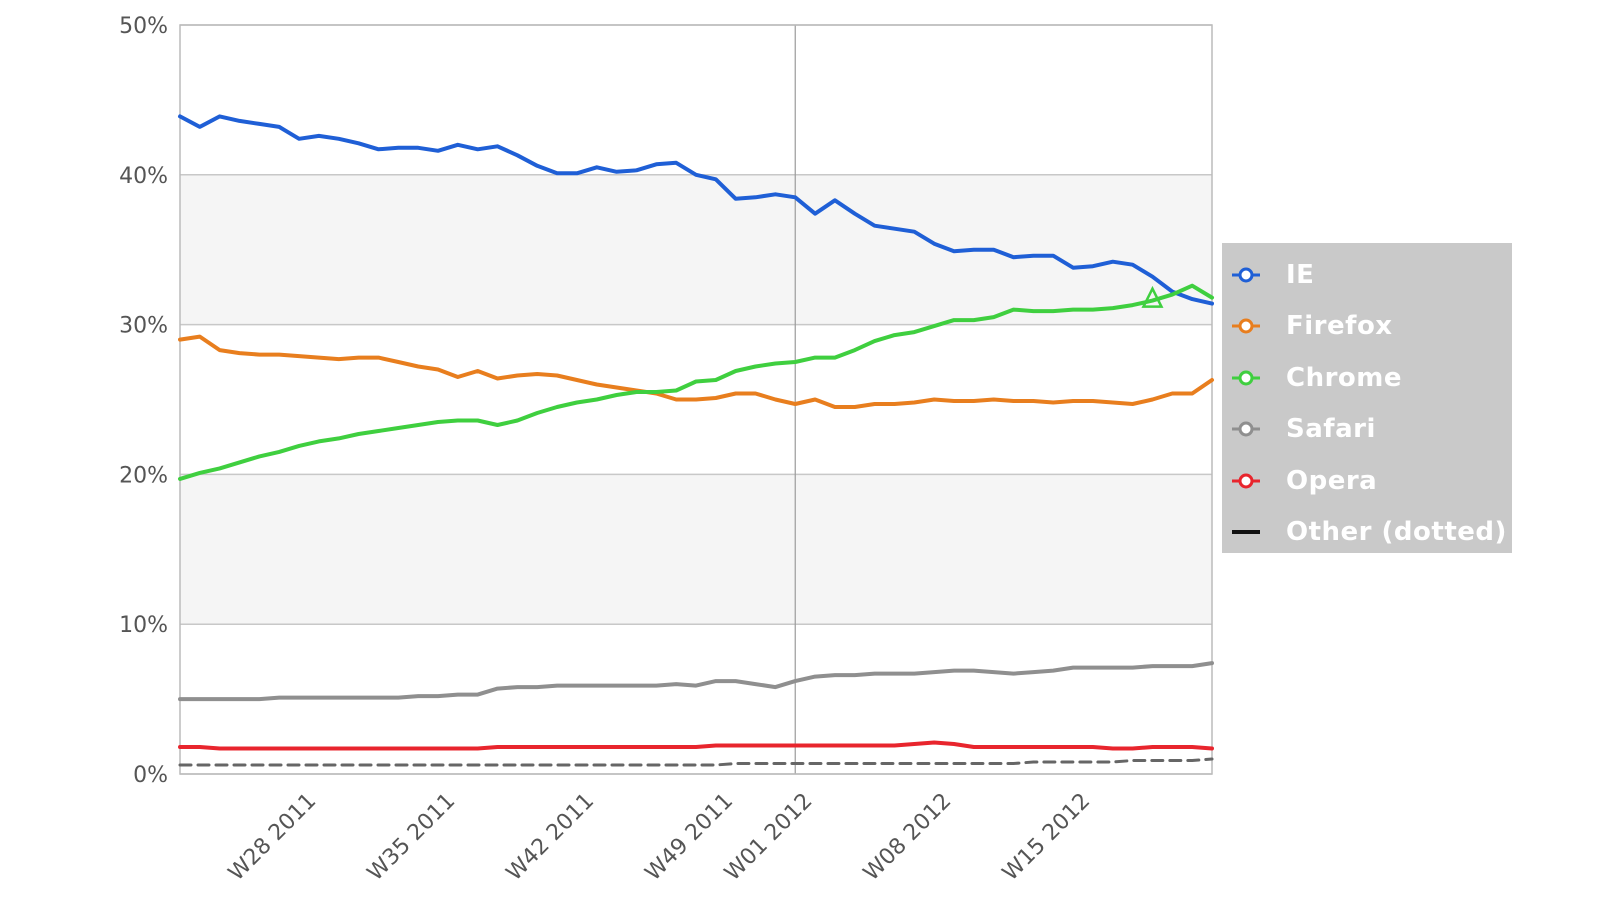 The width and height of the screenshot is (1600, 904). I want to click on series-line-other-dotted, so click(696, 762).